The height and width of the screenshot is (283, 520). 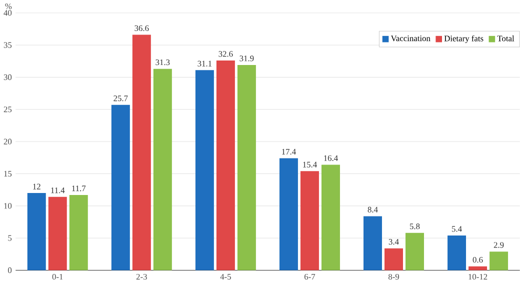 I want to click on data-label: 15.4, so click(x=310, y=165).